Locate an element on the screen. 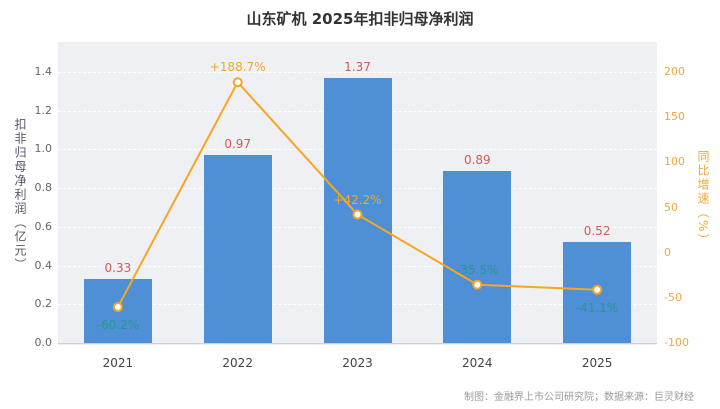 This screenshot has height=409, width=720. gridline is located at coordinates (357, 72).